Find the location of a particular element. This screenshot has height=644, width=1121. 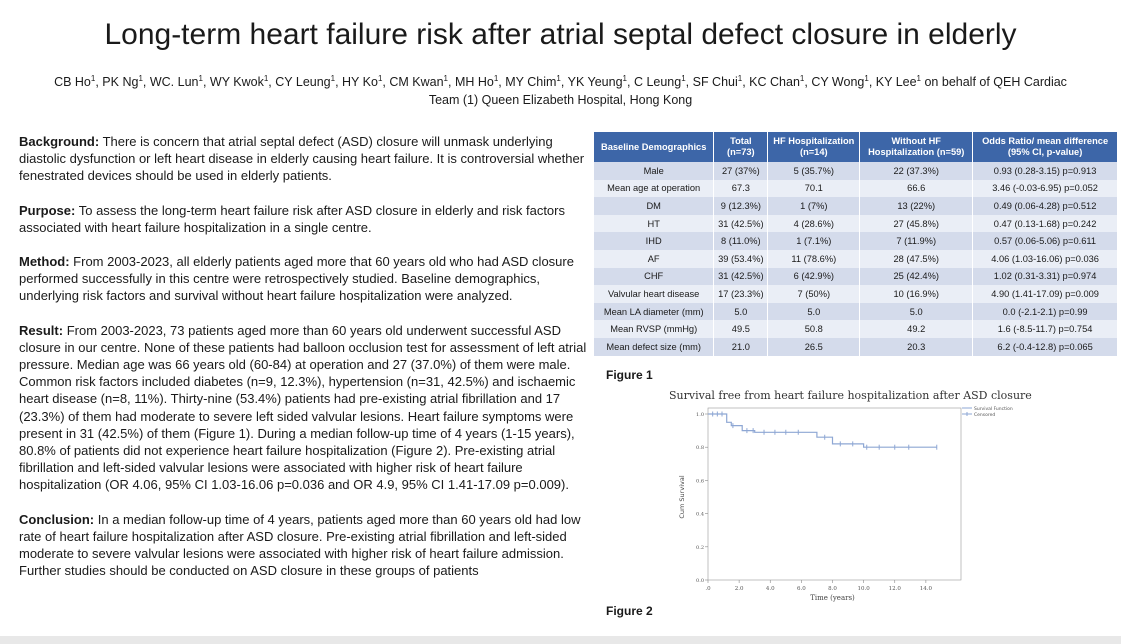

table-cell: 28 (47.5%) is located at coordinates (916, 258).